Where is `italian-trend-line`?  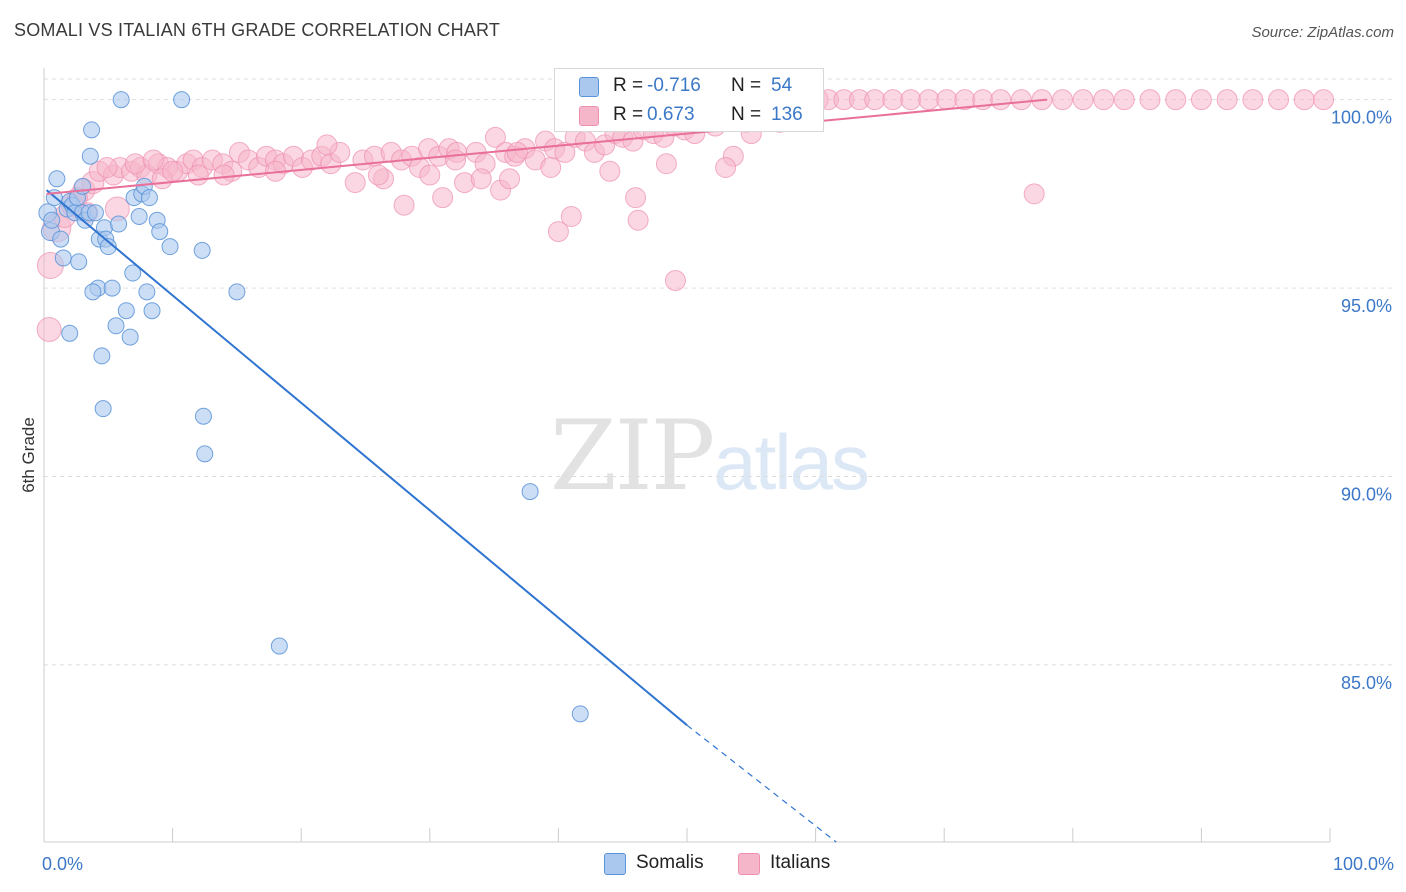
italian-trend-line is located at coordinates (547, 146).